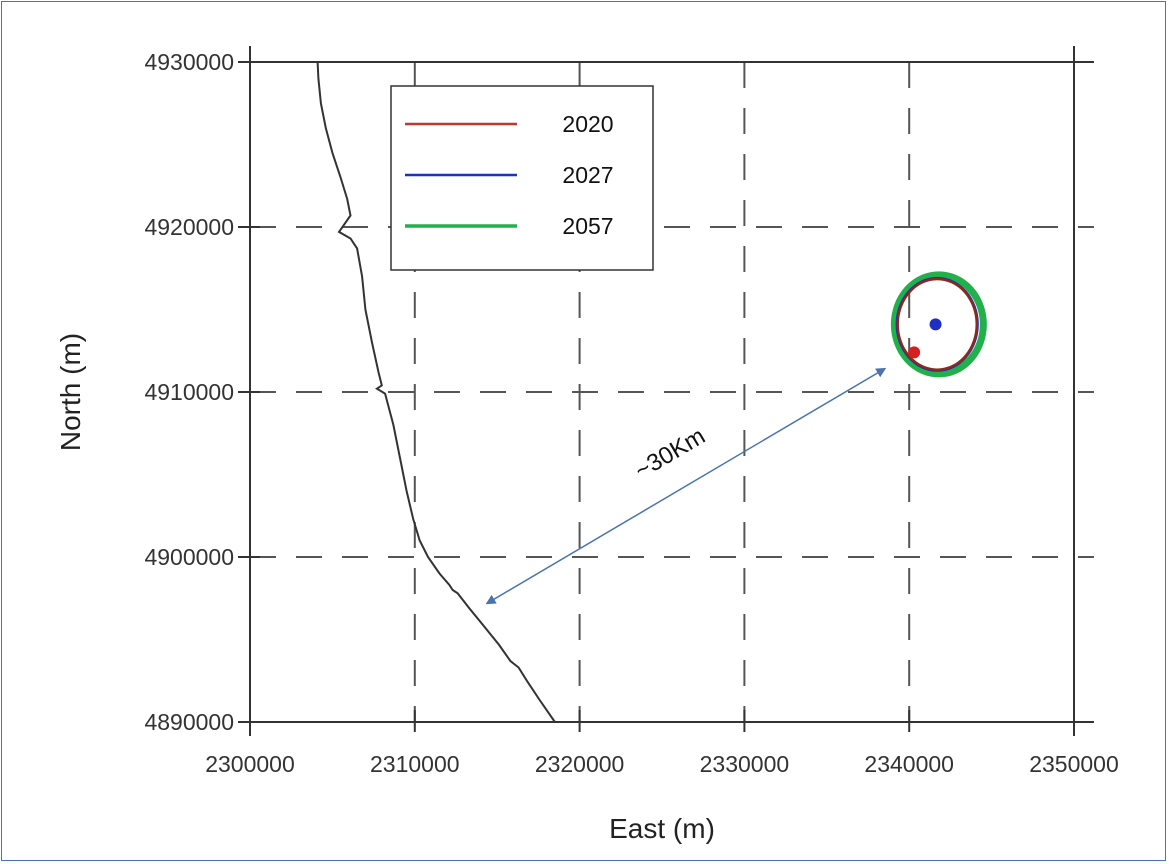 The image size is (1169, 864). Describe the element at coordinates (745, 764) in the screenshot. I see `x-tick-label: 2330000` at that location.